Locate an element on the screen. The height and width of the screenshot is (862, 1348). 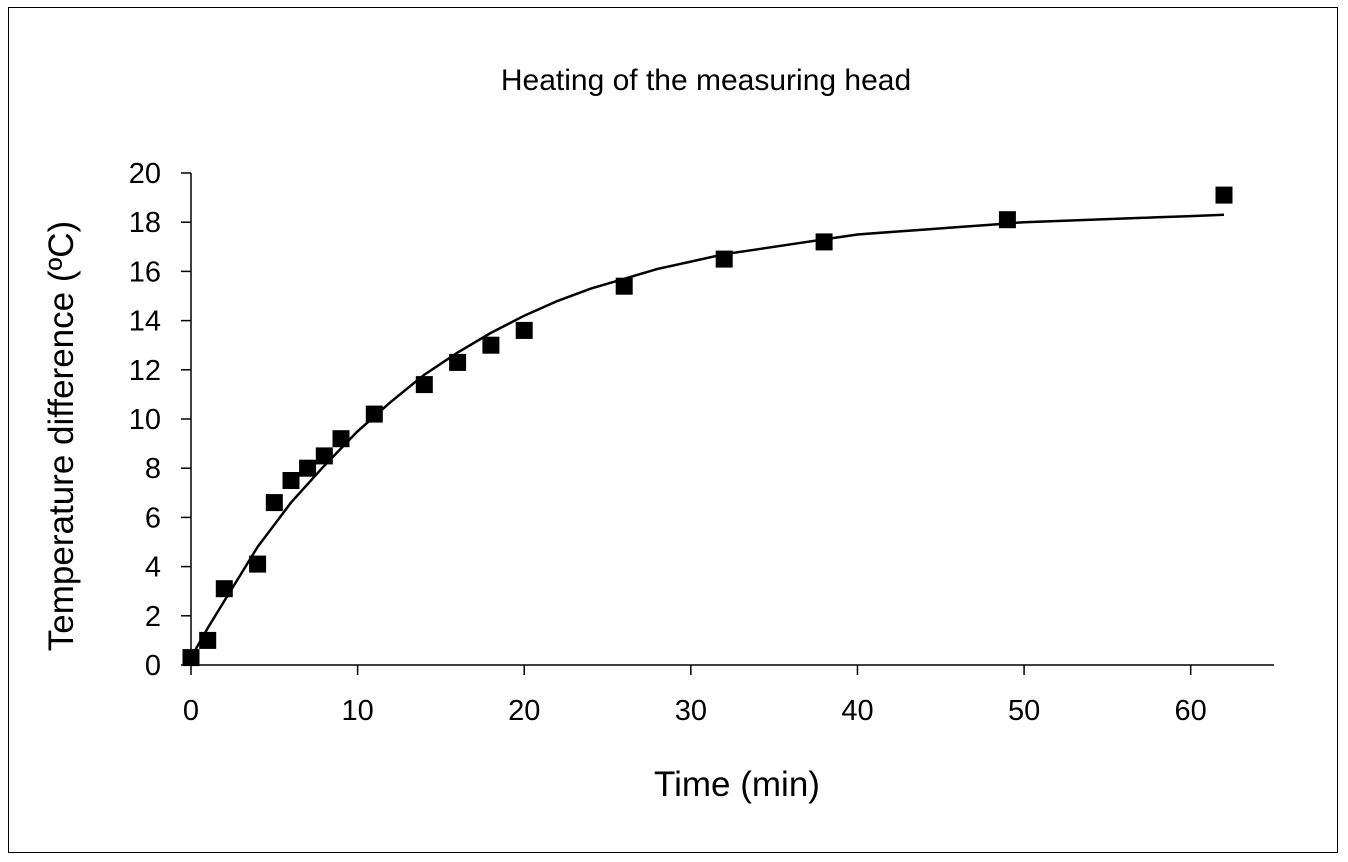
y-tick-label: 4 is located at coordinates (153, 568).